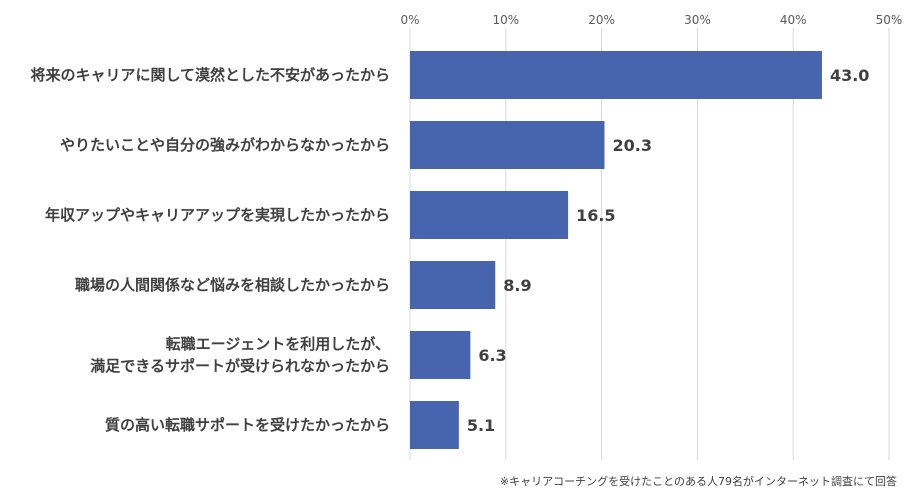  Describe the element at coordinates (232, 285) in the screenshot. I see `category-label: 職場の人間関係など悩みを相談したかったから` at that location.